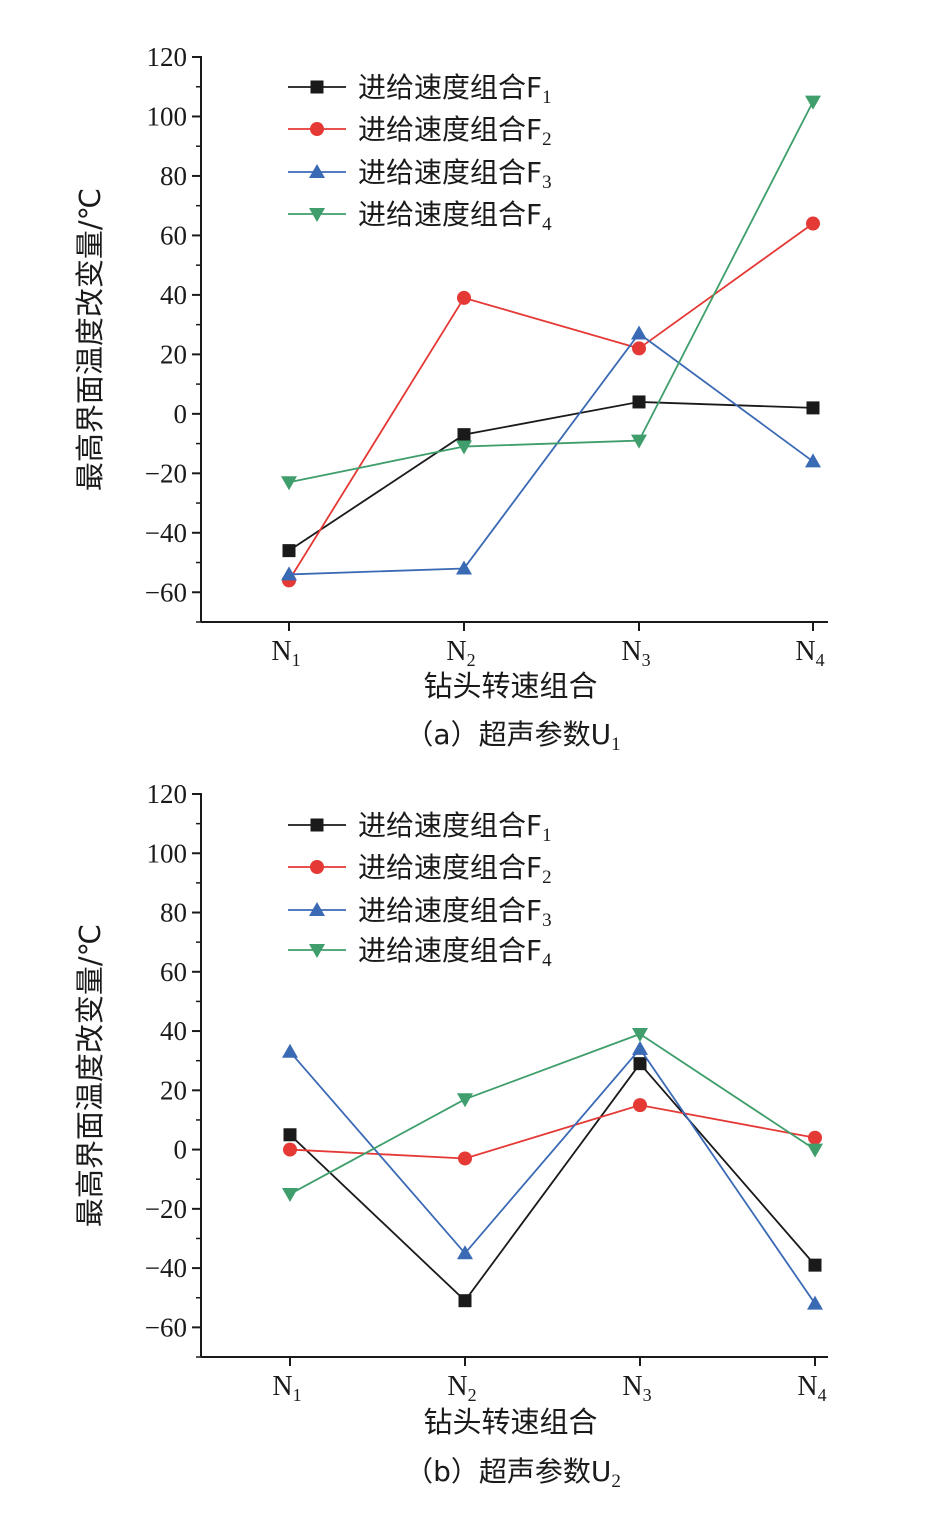 The height and width of the screenshot is (1515, 926). Describe the element at coordinates (173, 176) in the screenshot. I see `y-tick-label: 80` at that location.